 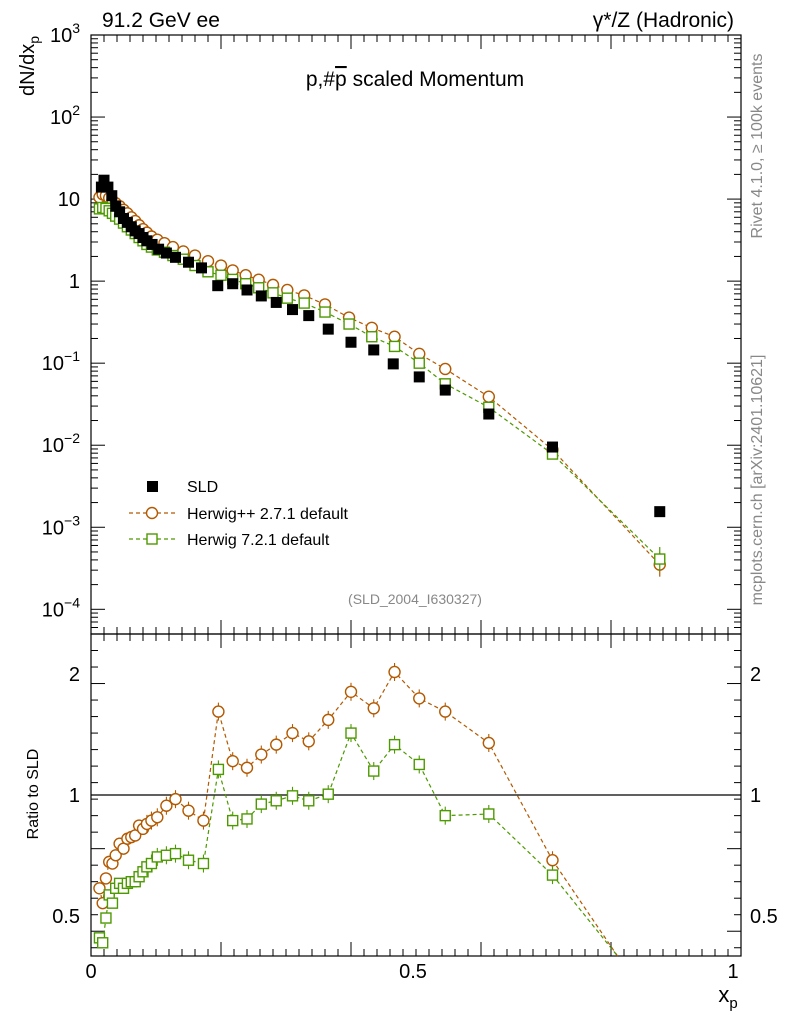 What do you see at coordinates (757, 146) in the screenshot?
I see `rivet-label: Rivet 4.1.0, ≥ 100k events` at bounding box center [757, 146].